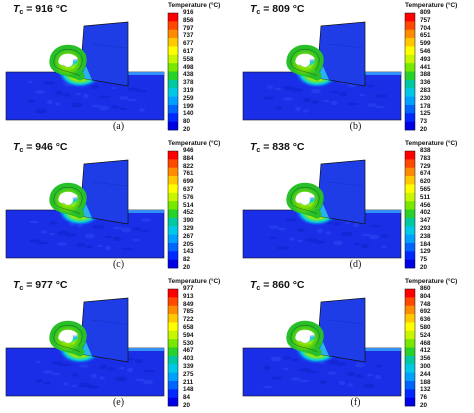  Describe the element at coordinates (188, 335) in the screenshot. I see `colorbar-tick-label: 594` at that location.